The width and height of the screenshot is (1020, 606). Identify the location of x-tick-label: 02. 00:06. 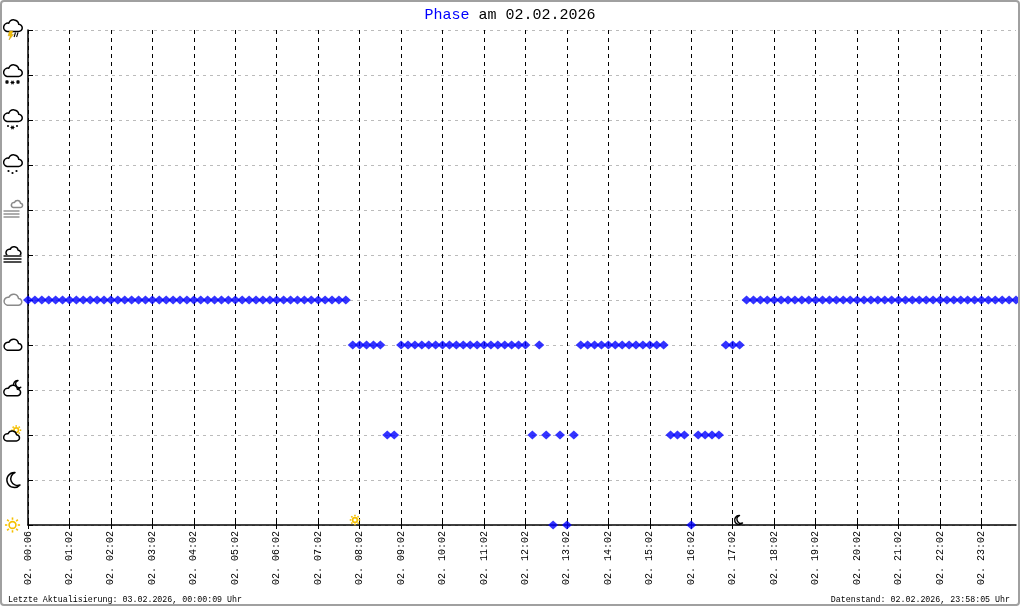
(28, 558).